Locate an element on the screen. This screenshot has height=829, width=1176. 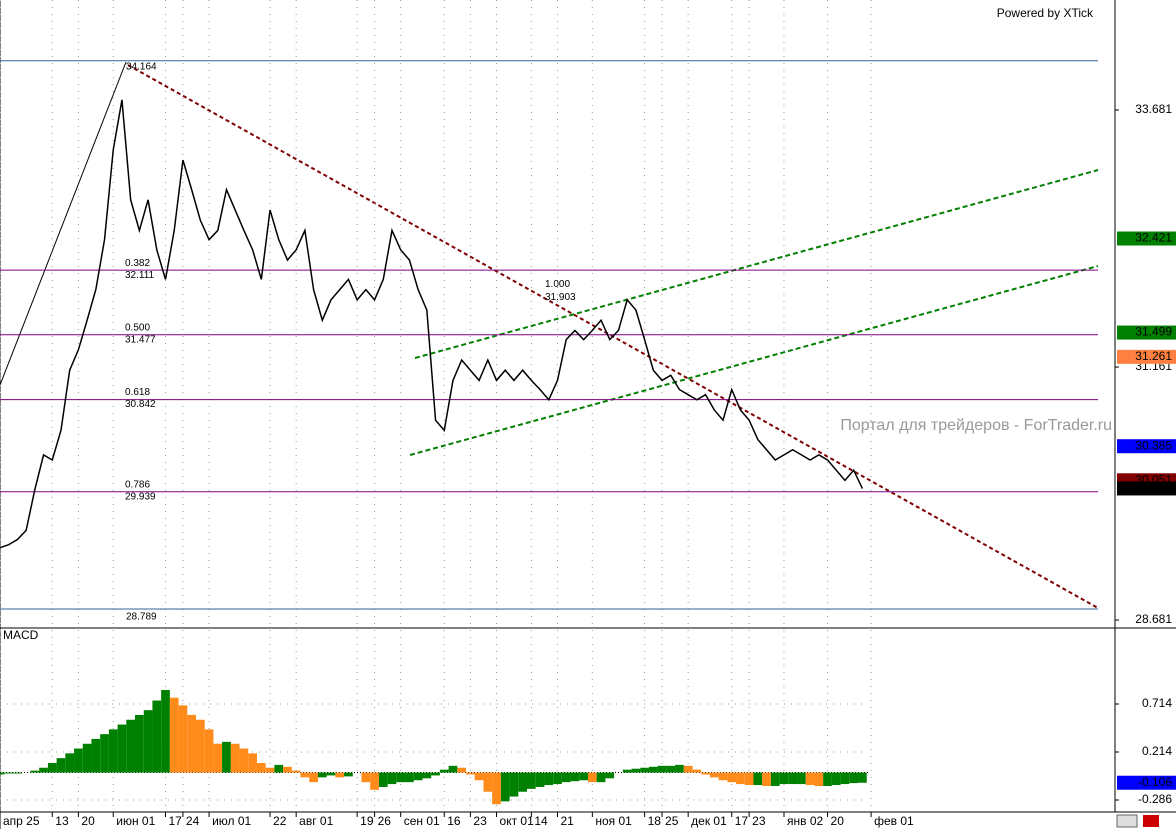
y-tick-label: 0.214 is located at coordinates (1157, 751).